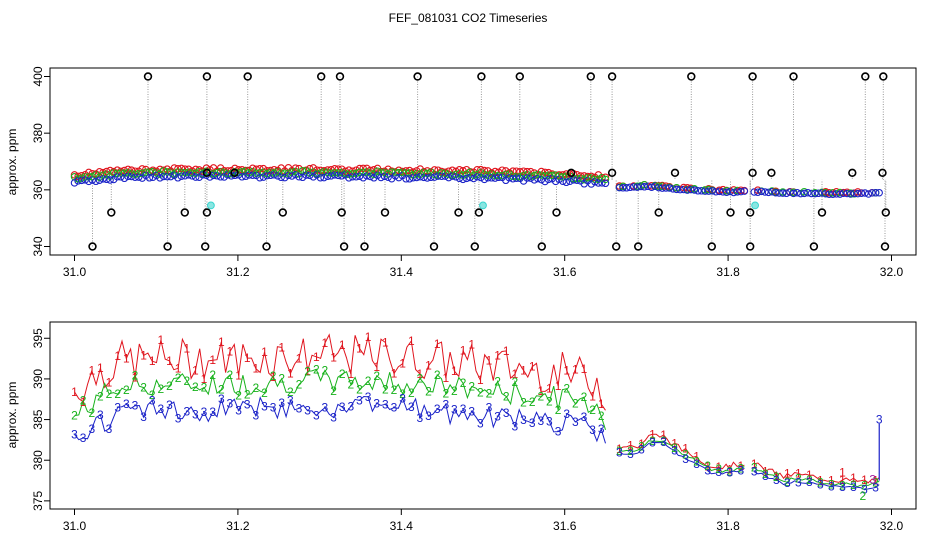 Image resolution: width=936 pixels, height=540 pixels. What do you see at coordinates (816, 481) in the screenshot?
I see `series-3-line` at bounding box center [816, 481].